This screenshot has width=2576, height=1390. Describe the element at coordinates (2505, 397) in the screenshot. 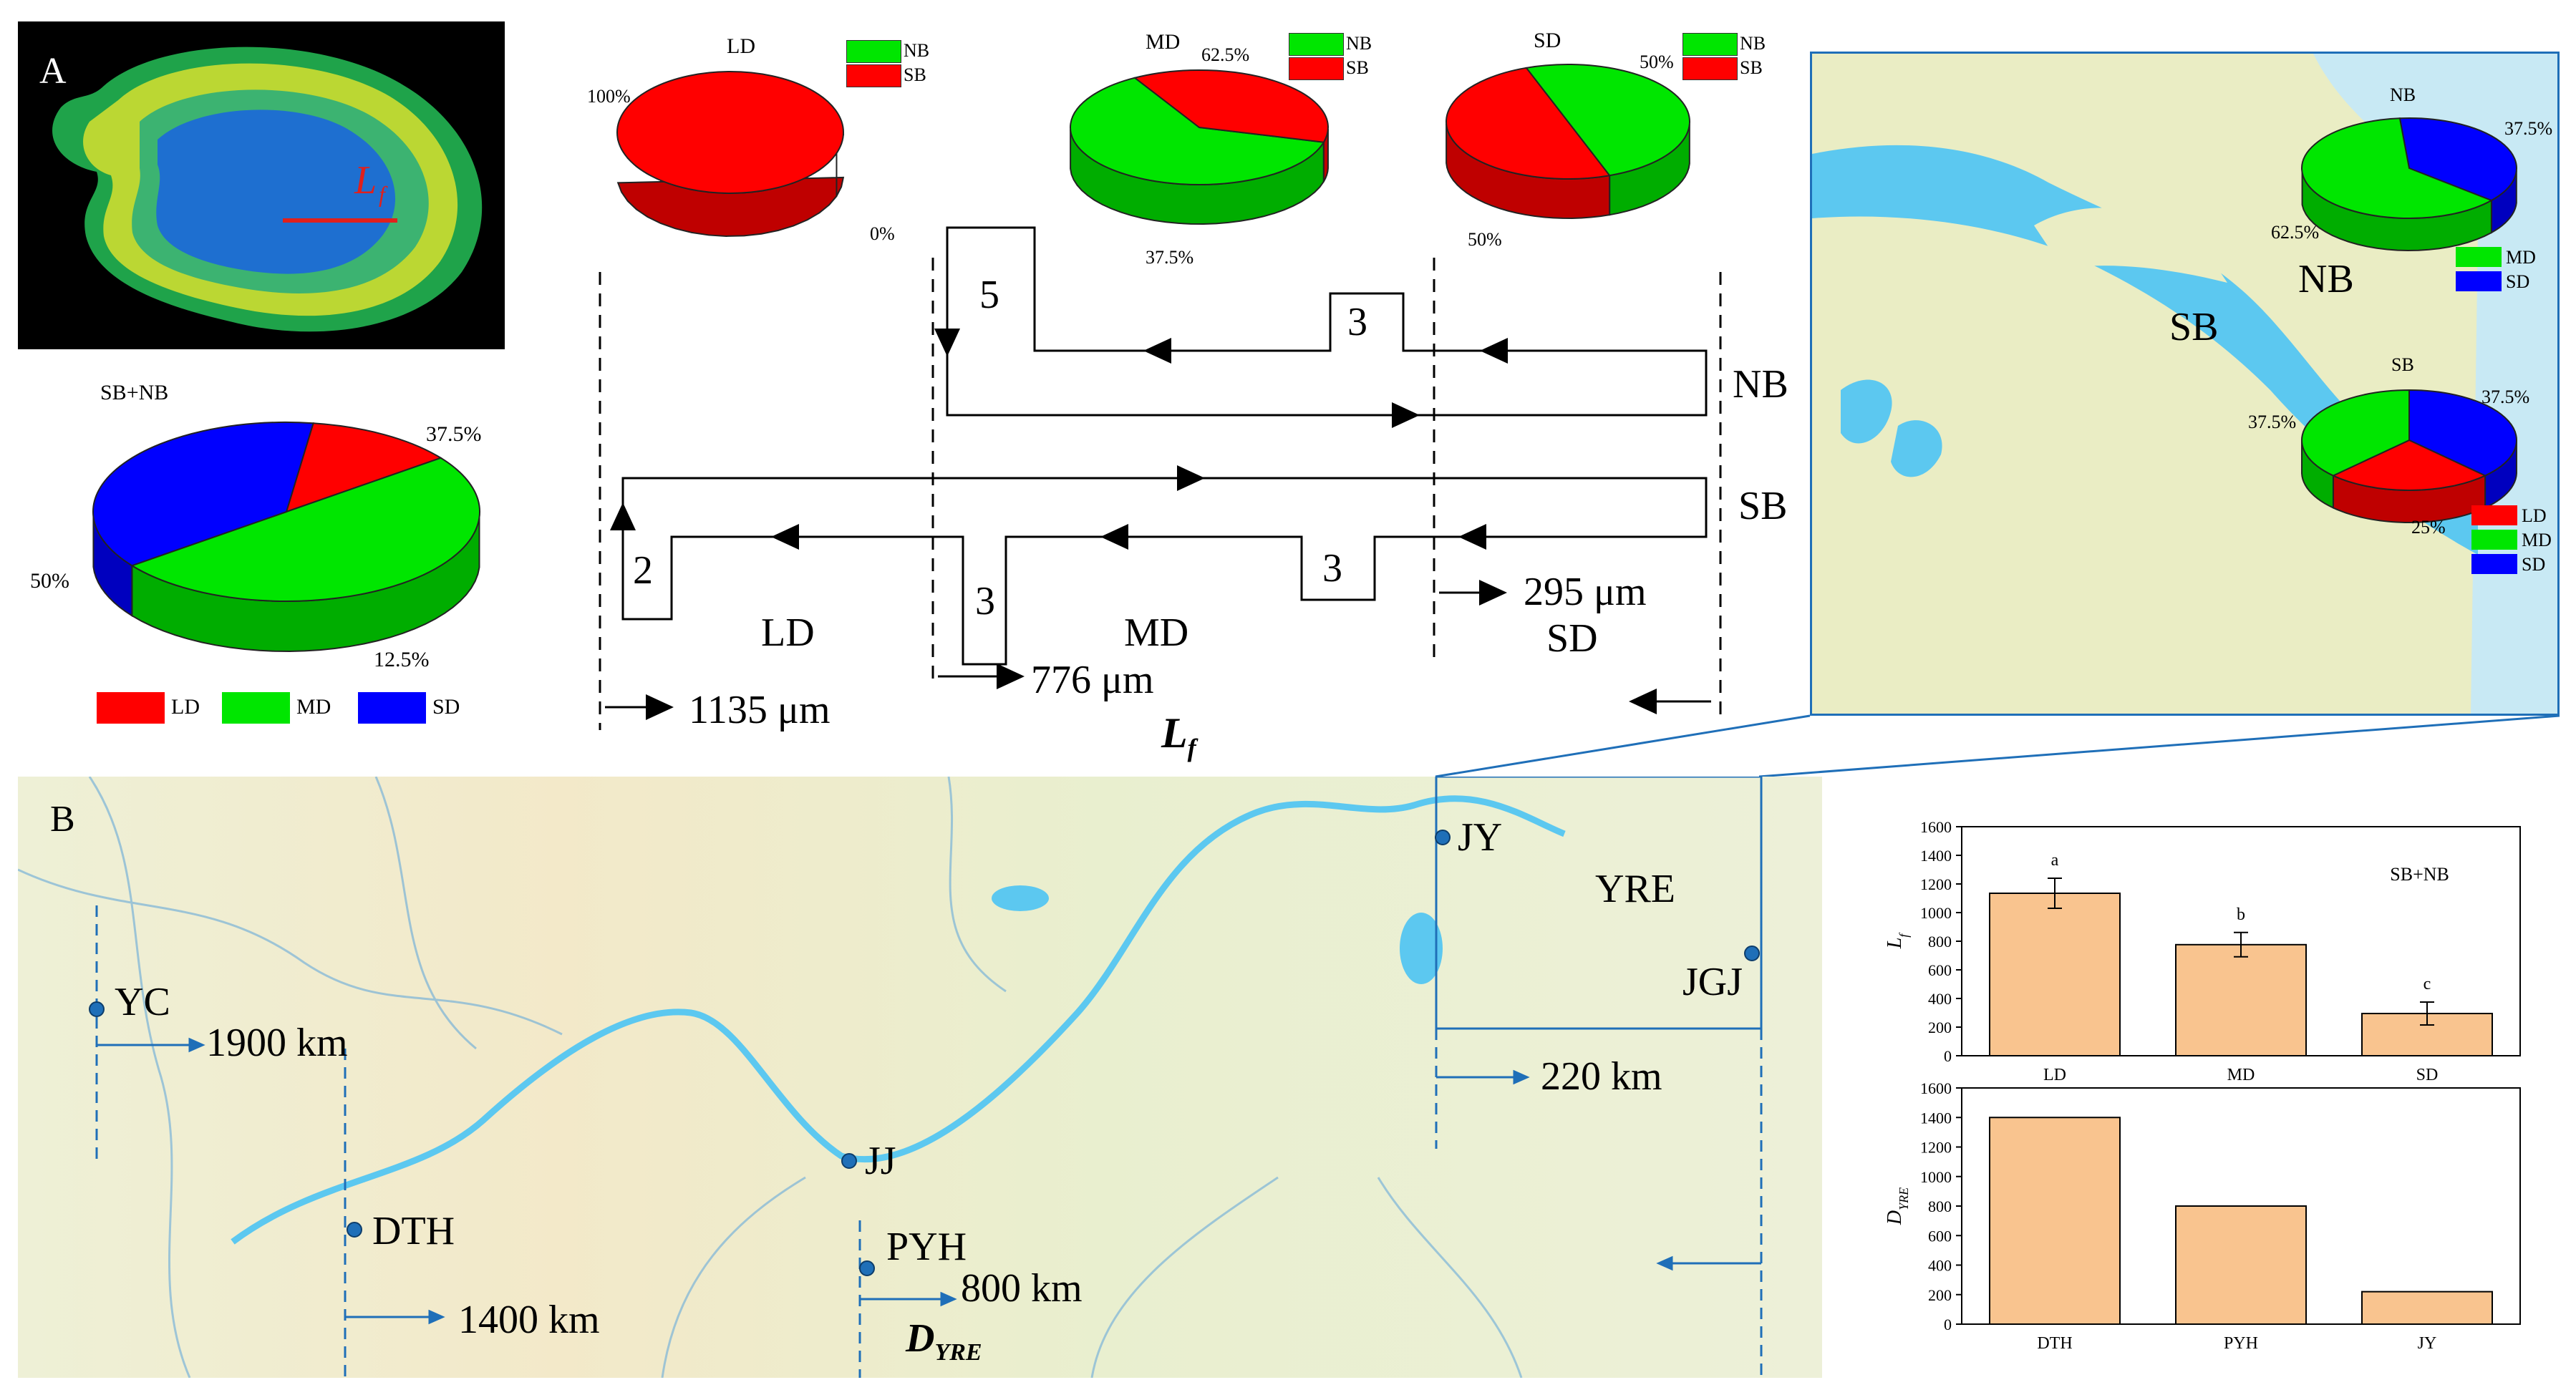

I see `inset-sb-pct-sd: 37.5%` at that location.